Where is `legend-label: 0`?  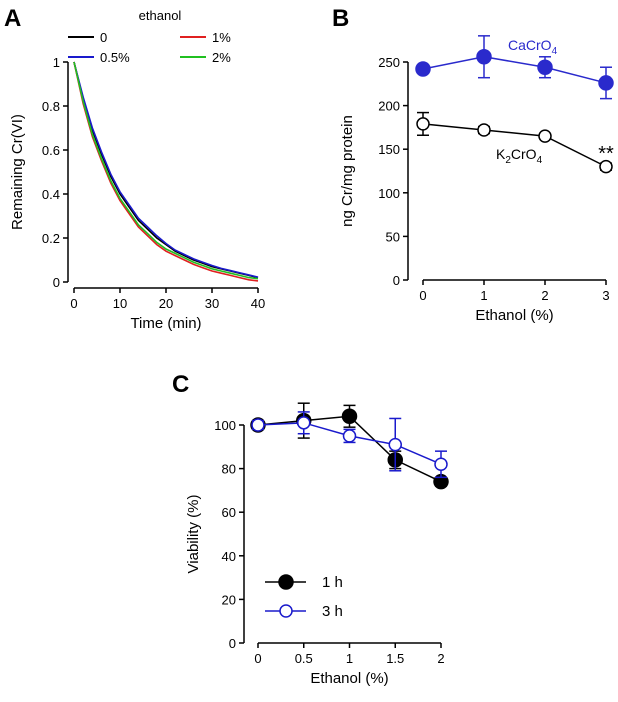 legend-label: 0 is located at coordinates (103, 37).